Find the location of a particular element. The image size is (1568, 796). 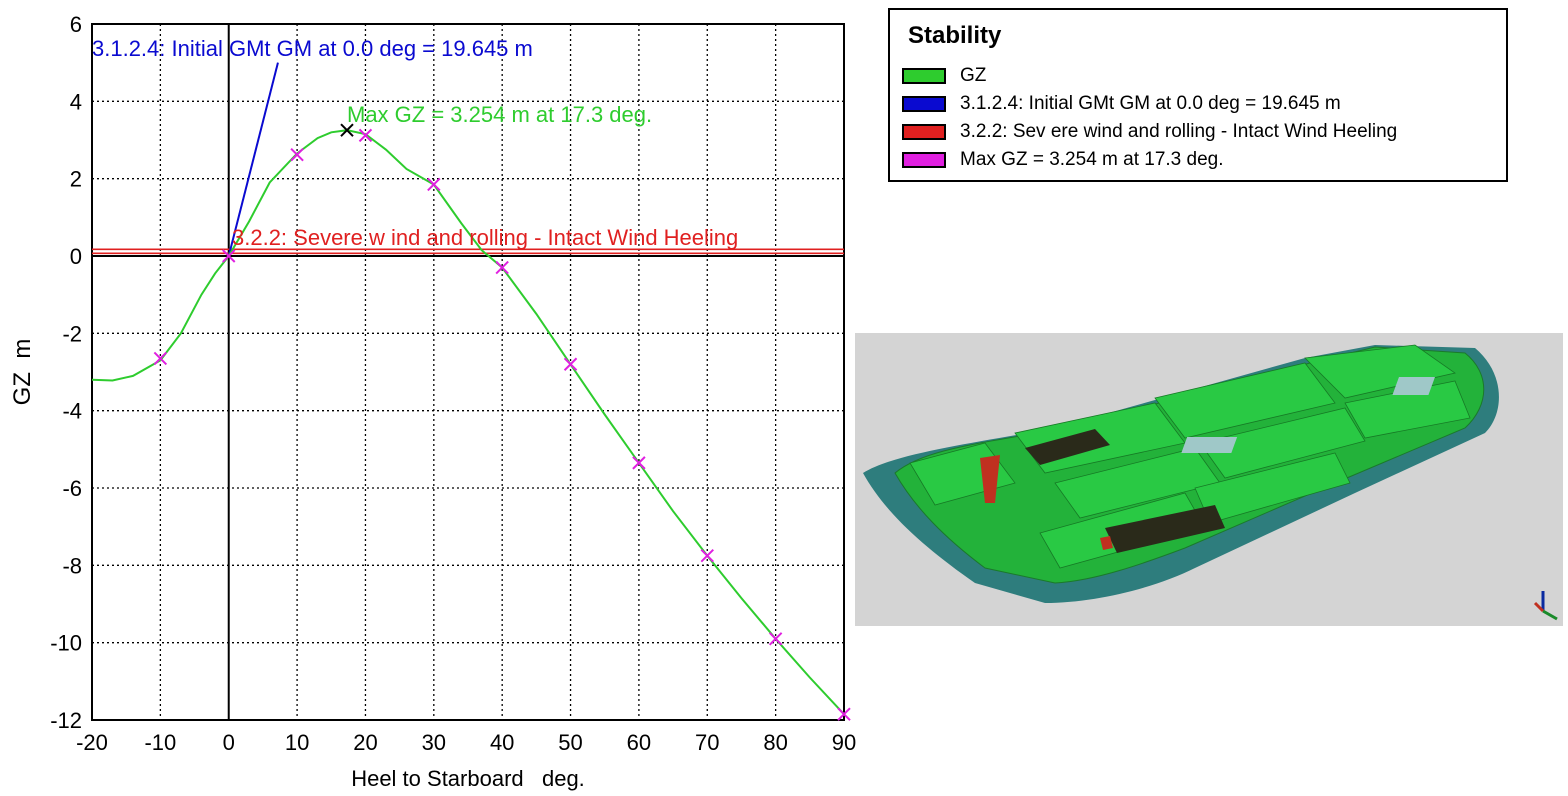

x-tick-label: 60 is located at coordinates (639, 742).